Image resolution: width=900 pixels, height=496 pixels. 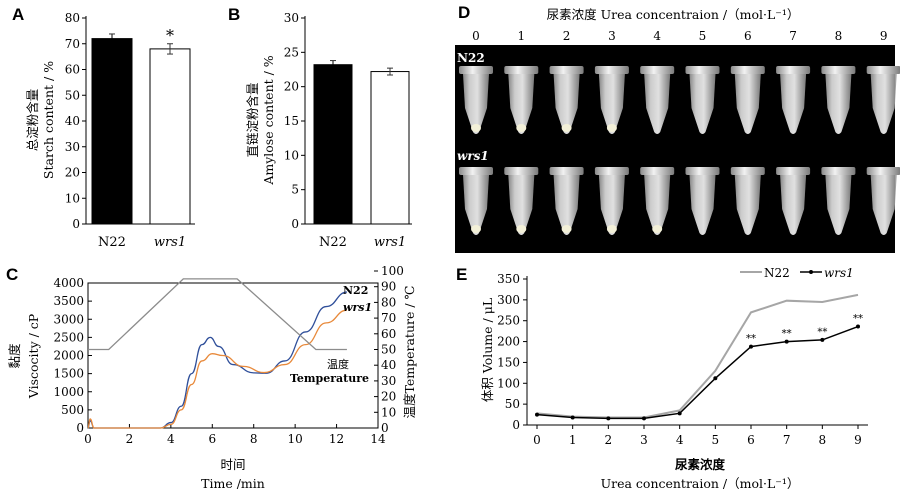 What do you see at coordinates (839, 36) in the screenshot?
I see `concentration-label: 8` at bounding box center [839, 36].